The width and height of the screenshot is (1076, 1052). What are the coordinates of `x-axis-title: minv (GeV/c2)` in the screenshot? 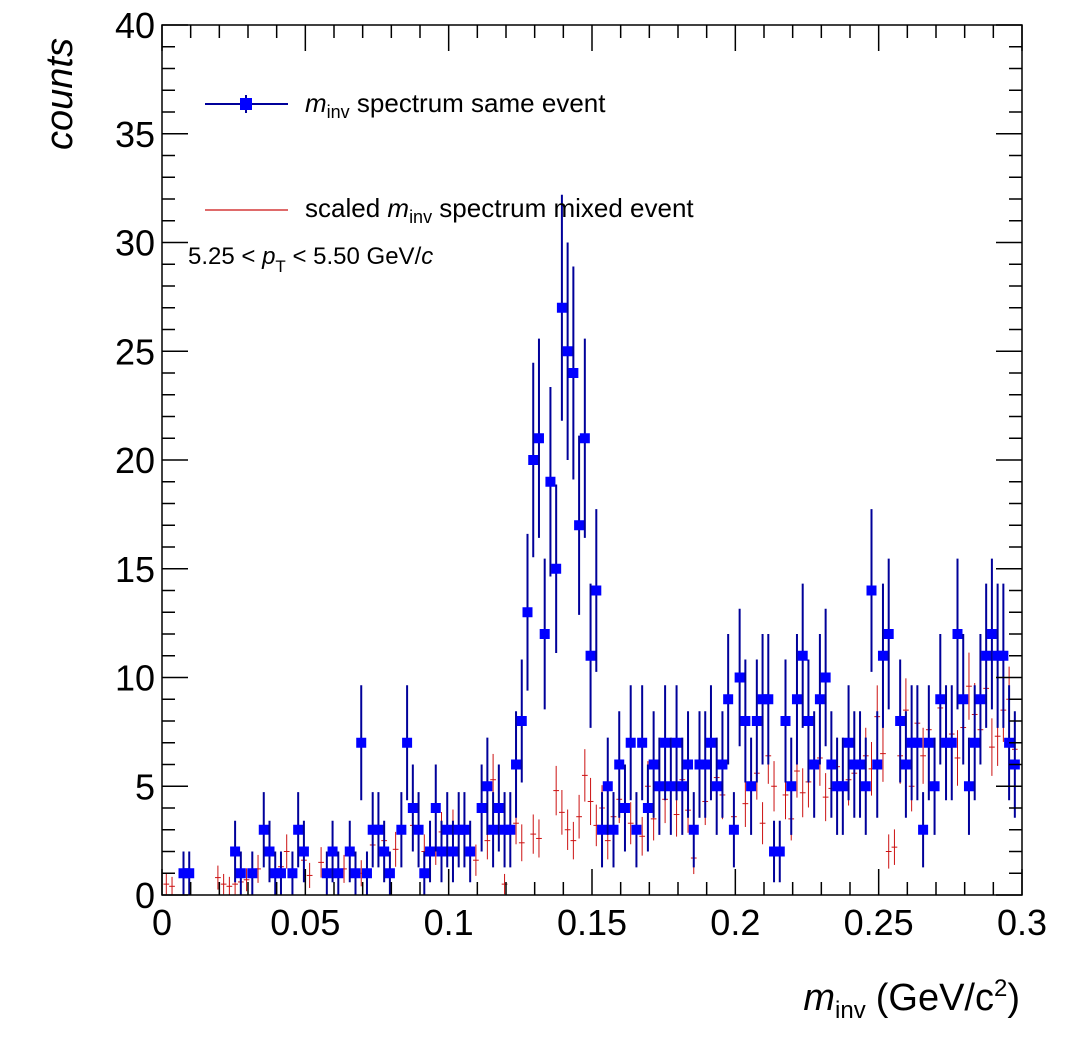 It's located at (911, 999).